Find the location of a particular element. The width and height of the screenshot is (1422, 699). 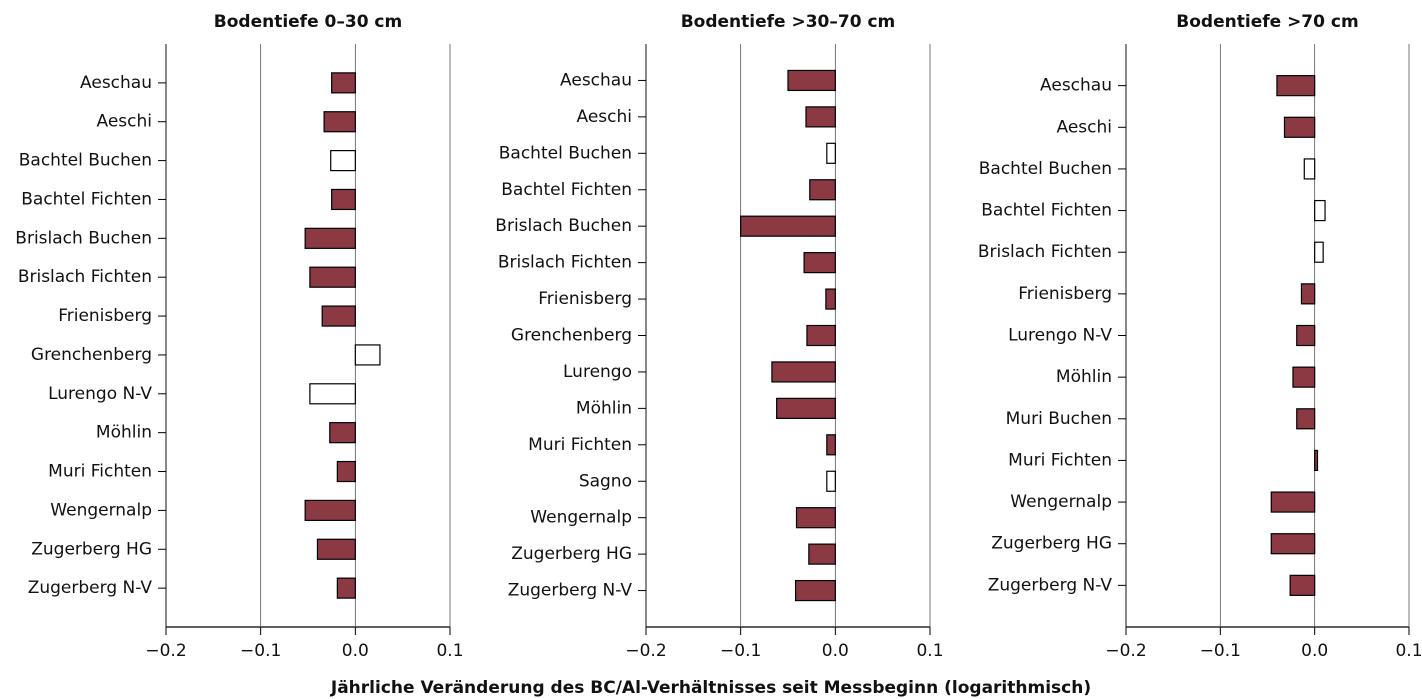

y-tick-label: Sagno is located at coordinates (605, 481).